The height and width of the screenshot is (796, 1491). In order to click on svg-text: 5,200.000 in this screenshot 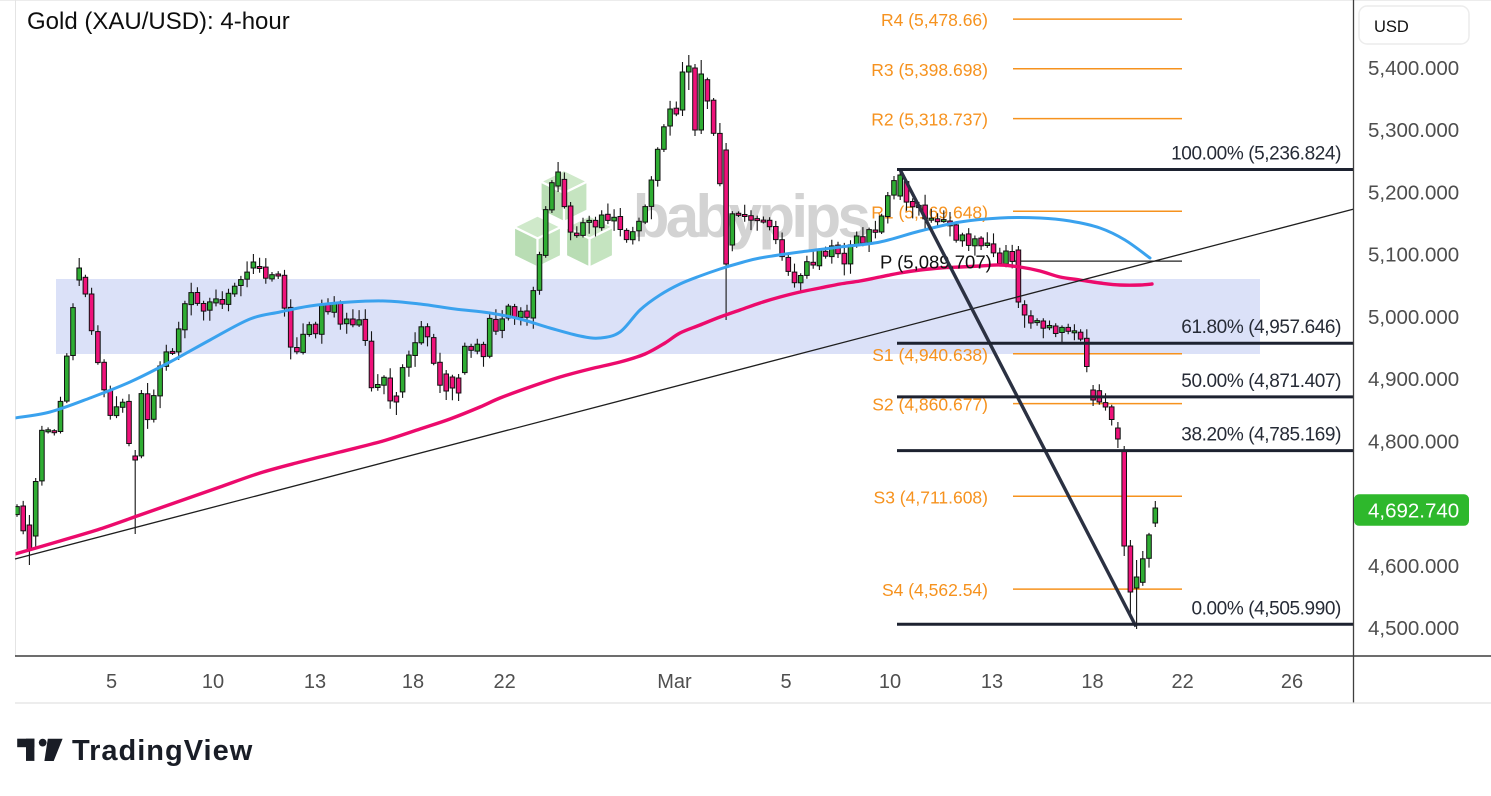, I will do `click(1413, 192)`.